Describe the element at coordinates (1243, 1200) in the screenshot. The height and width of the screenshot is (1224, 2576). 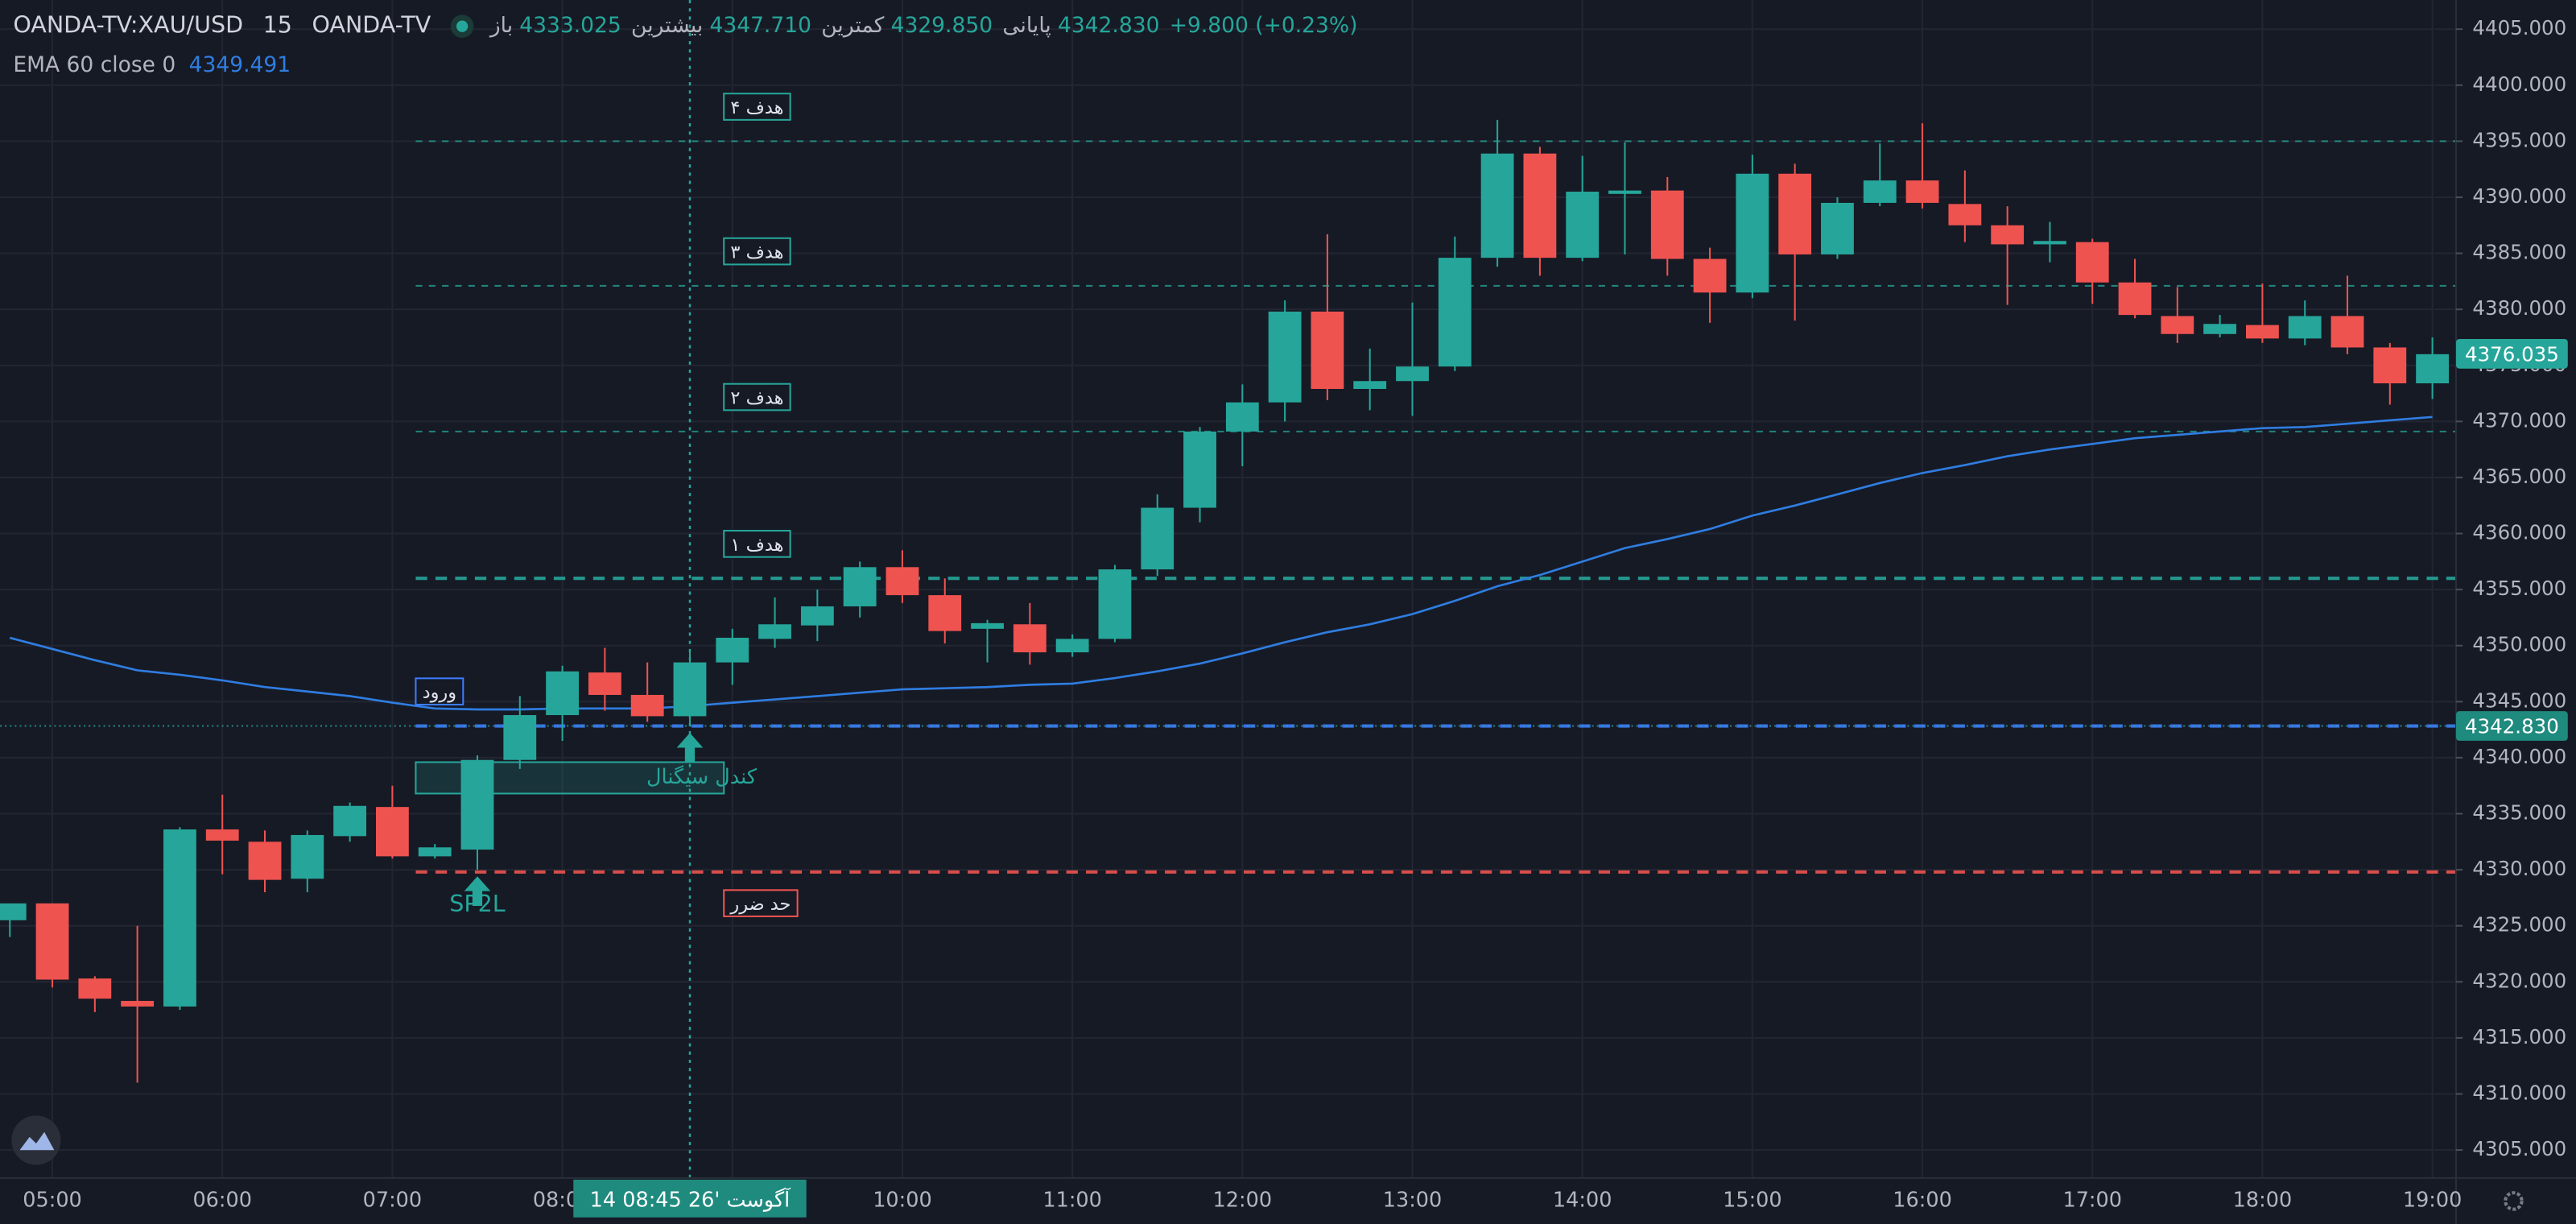
I see `x-tick-label: 12:00` at that location.